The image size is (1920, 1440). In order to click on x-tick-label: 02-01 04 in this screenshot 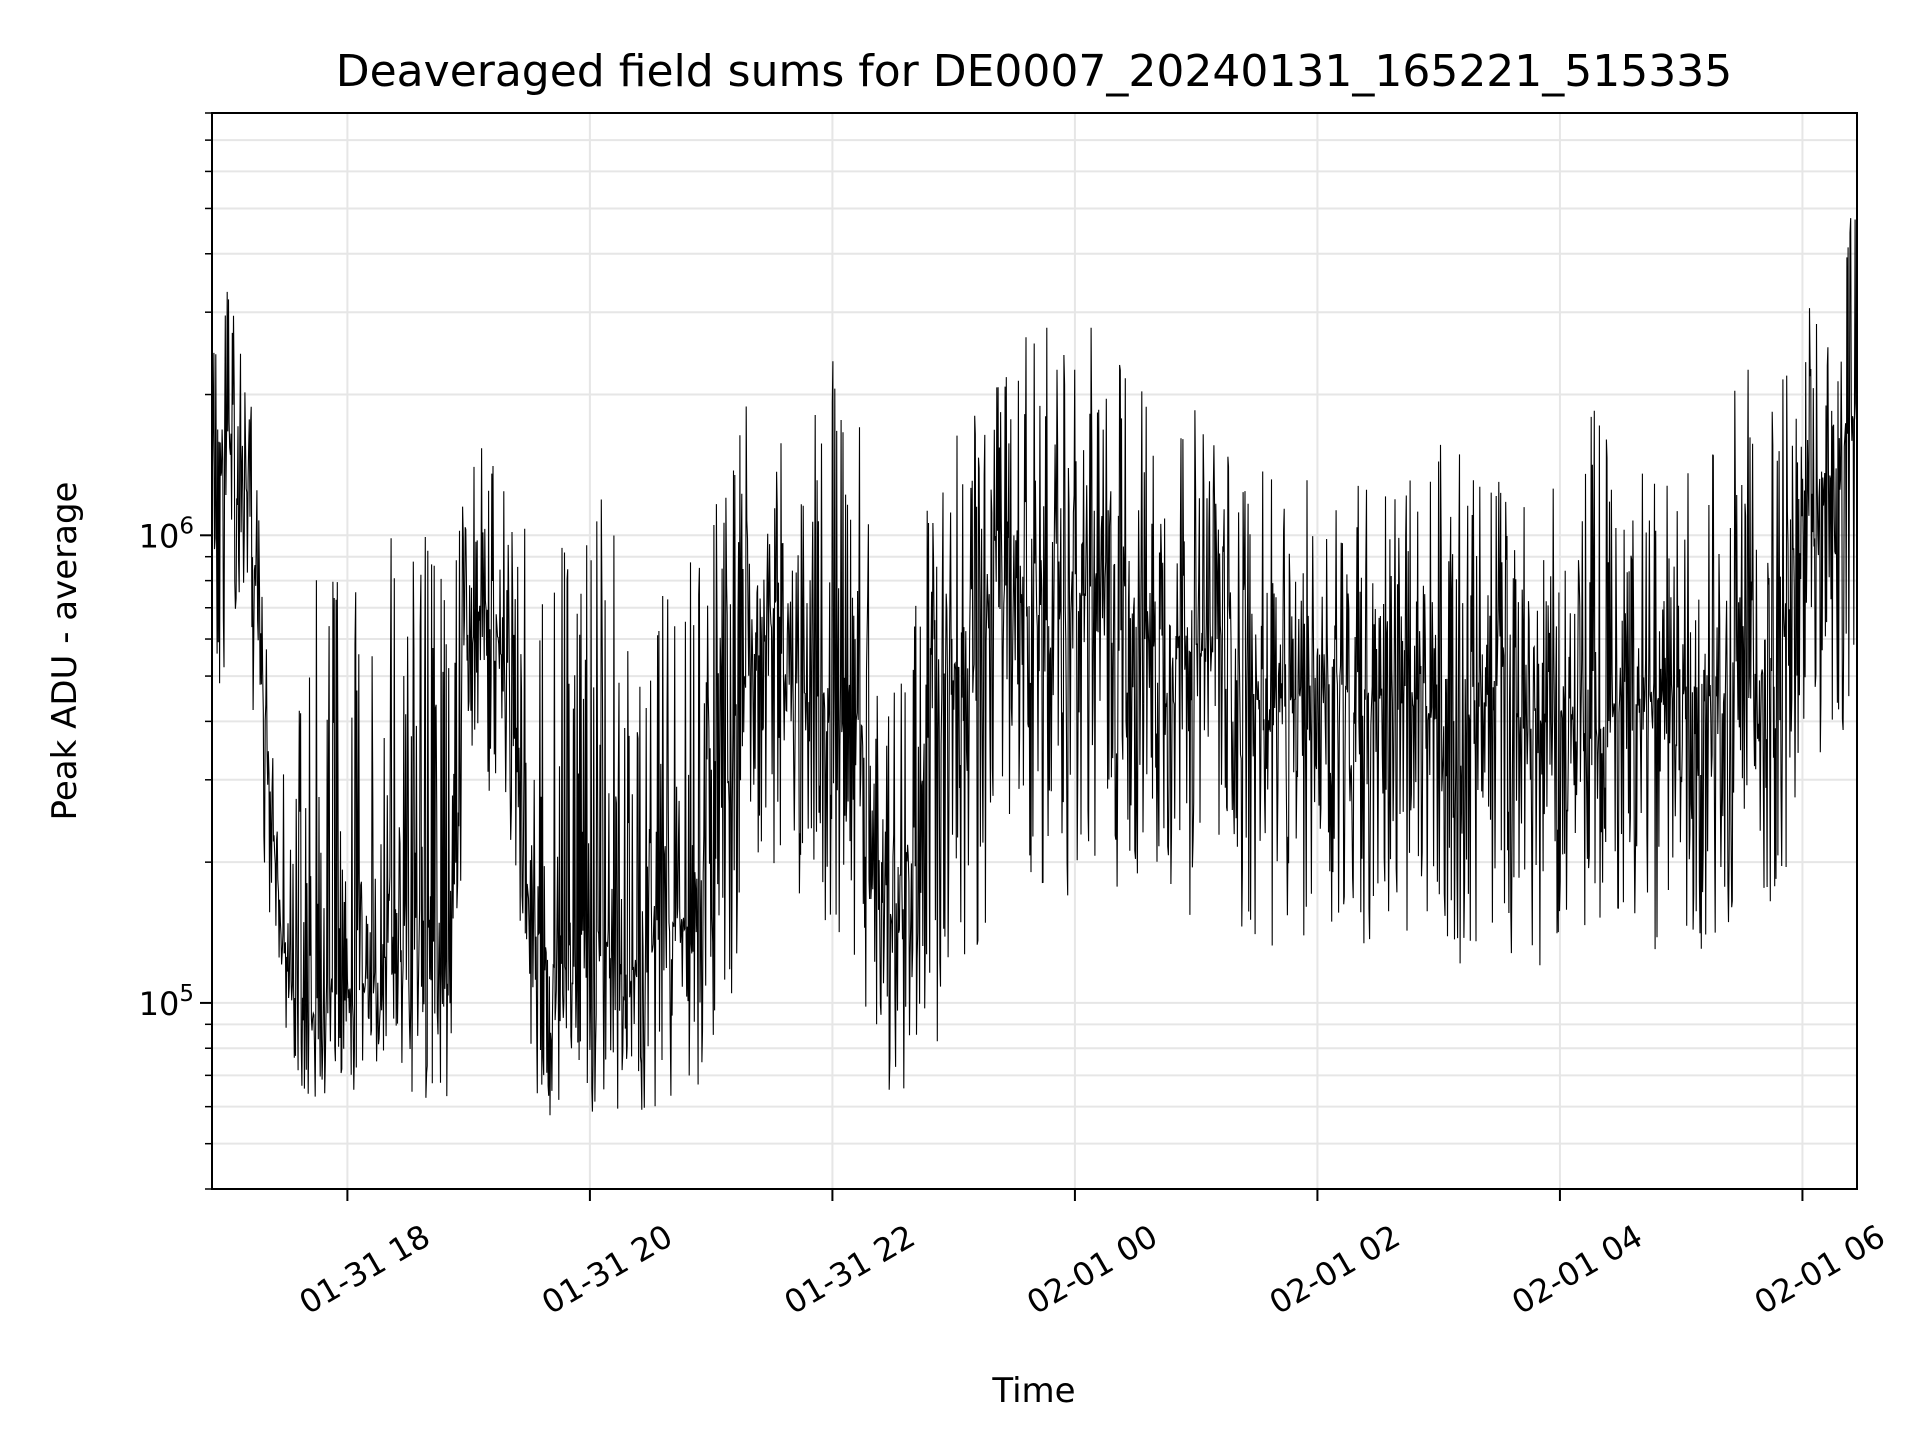, I will do `click(1577, 1269)`.